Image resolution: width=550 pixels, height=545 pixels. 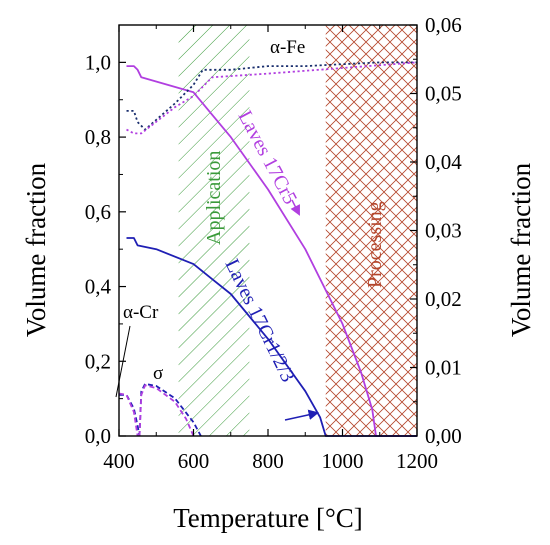 What do you see at coordinates (295, 207) in the screenshot?
I see `laves-17cr5-arrow` at bounding box center [295, 207].